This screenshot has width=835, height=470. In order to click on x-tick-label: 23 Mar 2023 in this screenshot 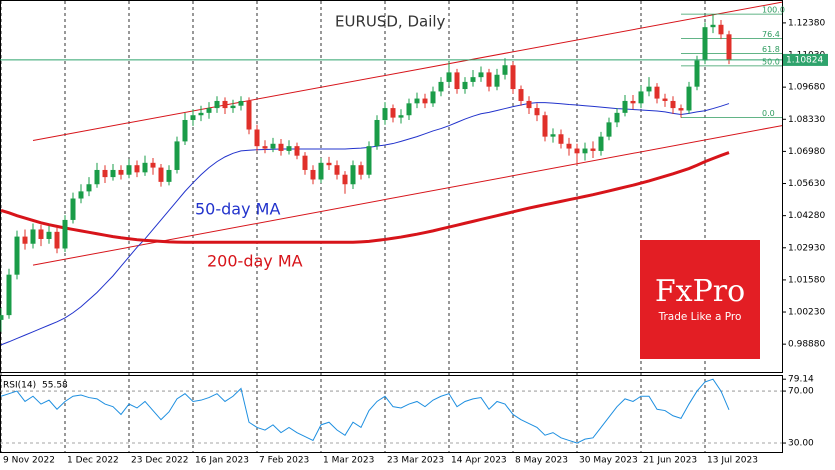, I will do `click(415, 461)`.